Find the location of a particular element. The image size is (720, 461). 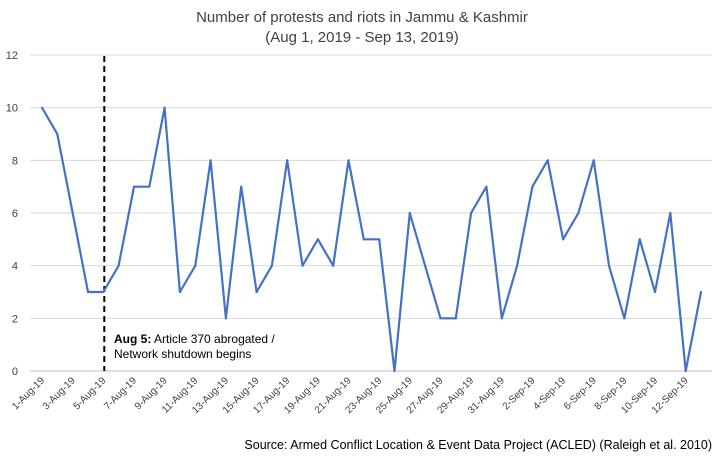

annotation-line-1: Aug 5: Article 370 abrogated / is located at coordinates (194, 339).